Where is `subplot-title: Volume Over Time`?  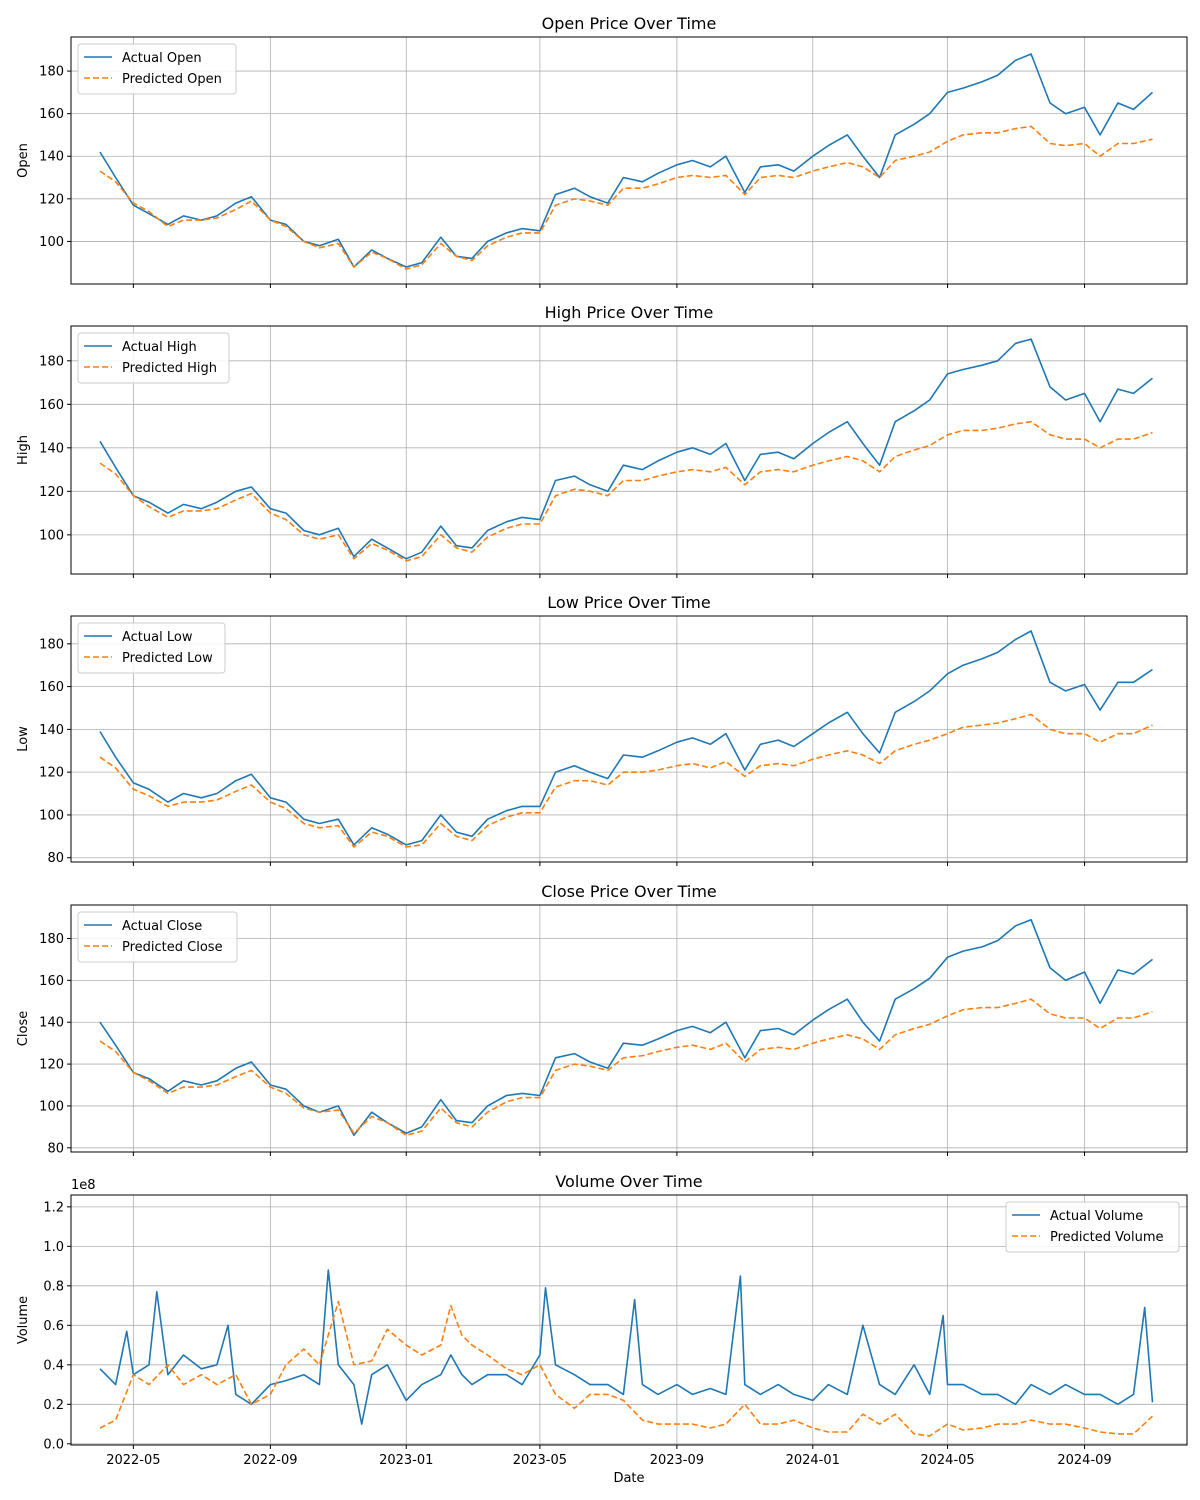 subplot-title: Volume Over Time is located at coordinates (628, 1181).